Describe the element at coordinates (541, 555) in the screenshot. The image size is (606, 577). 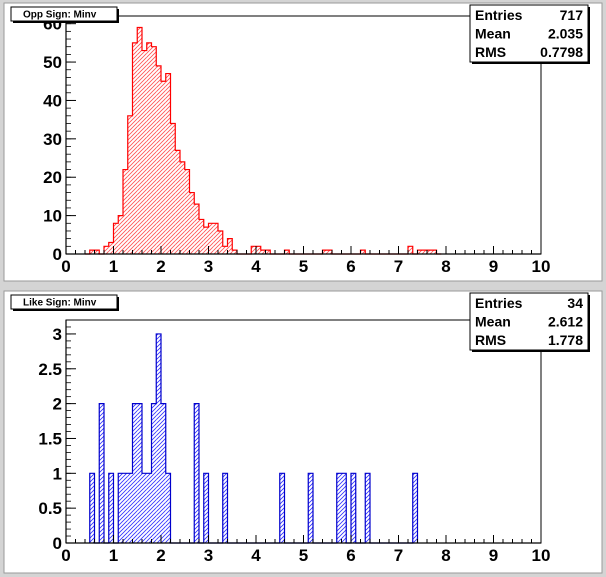
I see `x-tick-label: 10` at that location.